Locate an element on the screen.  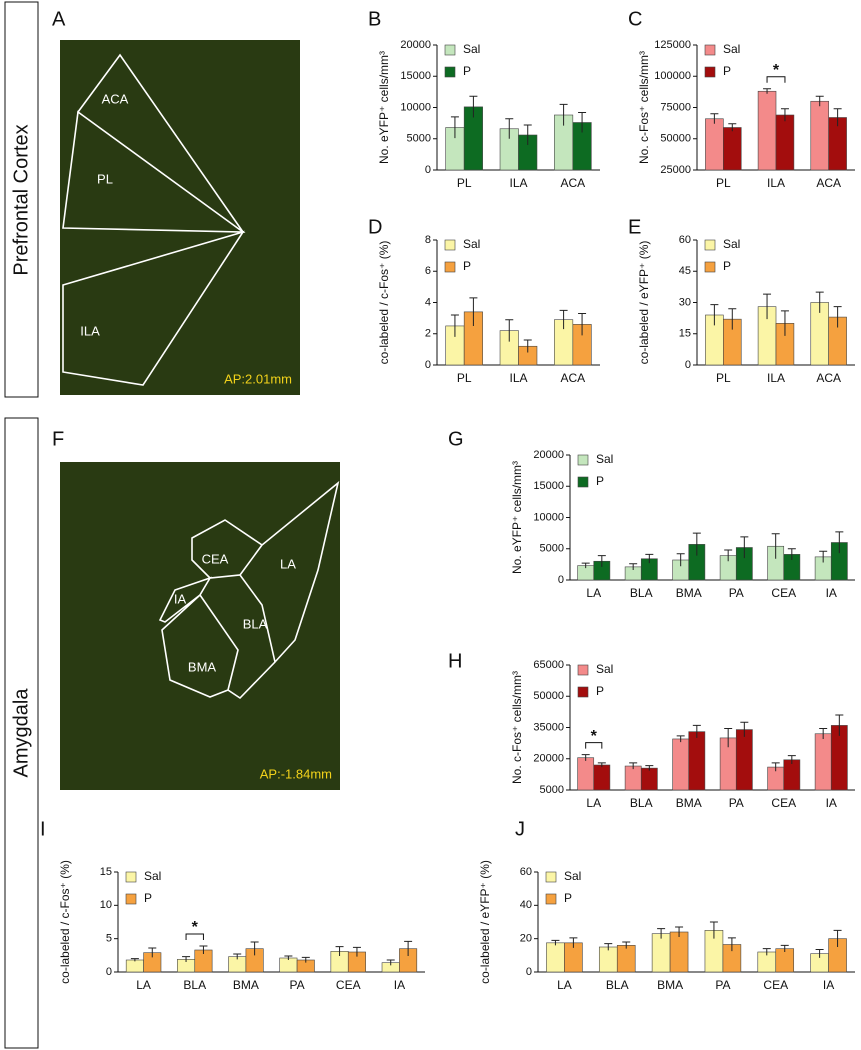
section-label: Amygdala is located at coordinates (21, 733).